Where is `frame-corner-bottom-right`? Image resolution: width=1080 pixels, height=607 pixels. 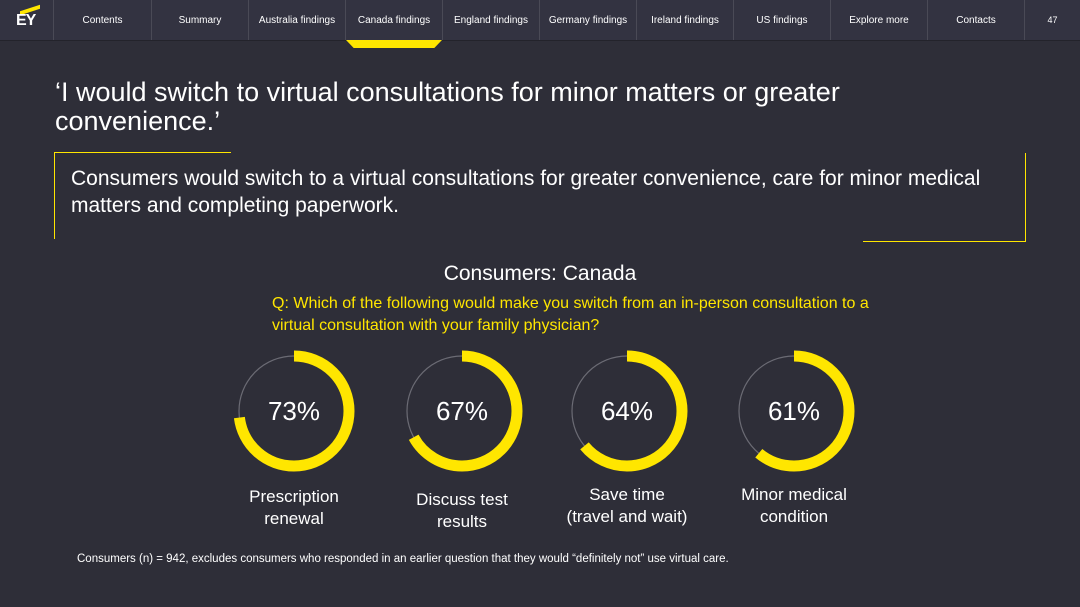 frame-corner-bottom-right is located at coordinates (944, 241).